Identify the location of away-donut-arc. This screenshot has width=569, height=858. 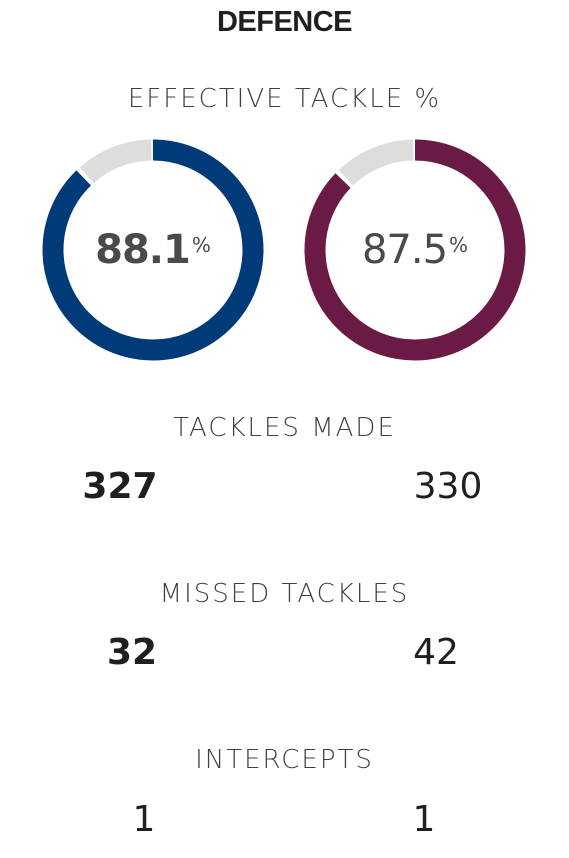
(415, 250).